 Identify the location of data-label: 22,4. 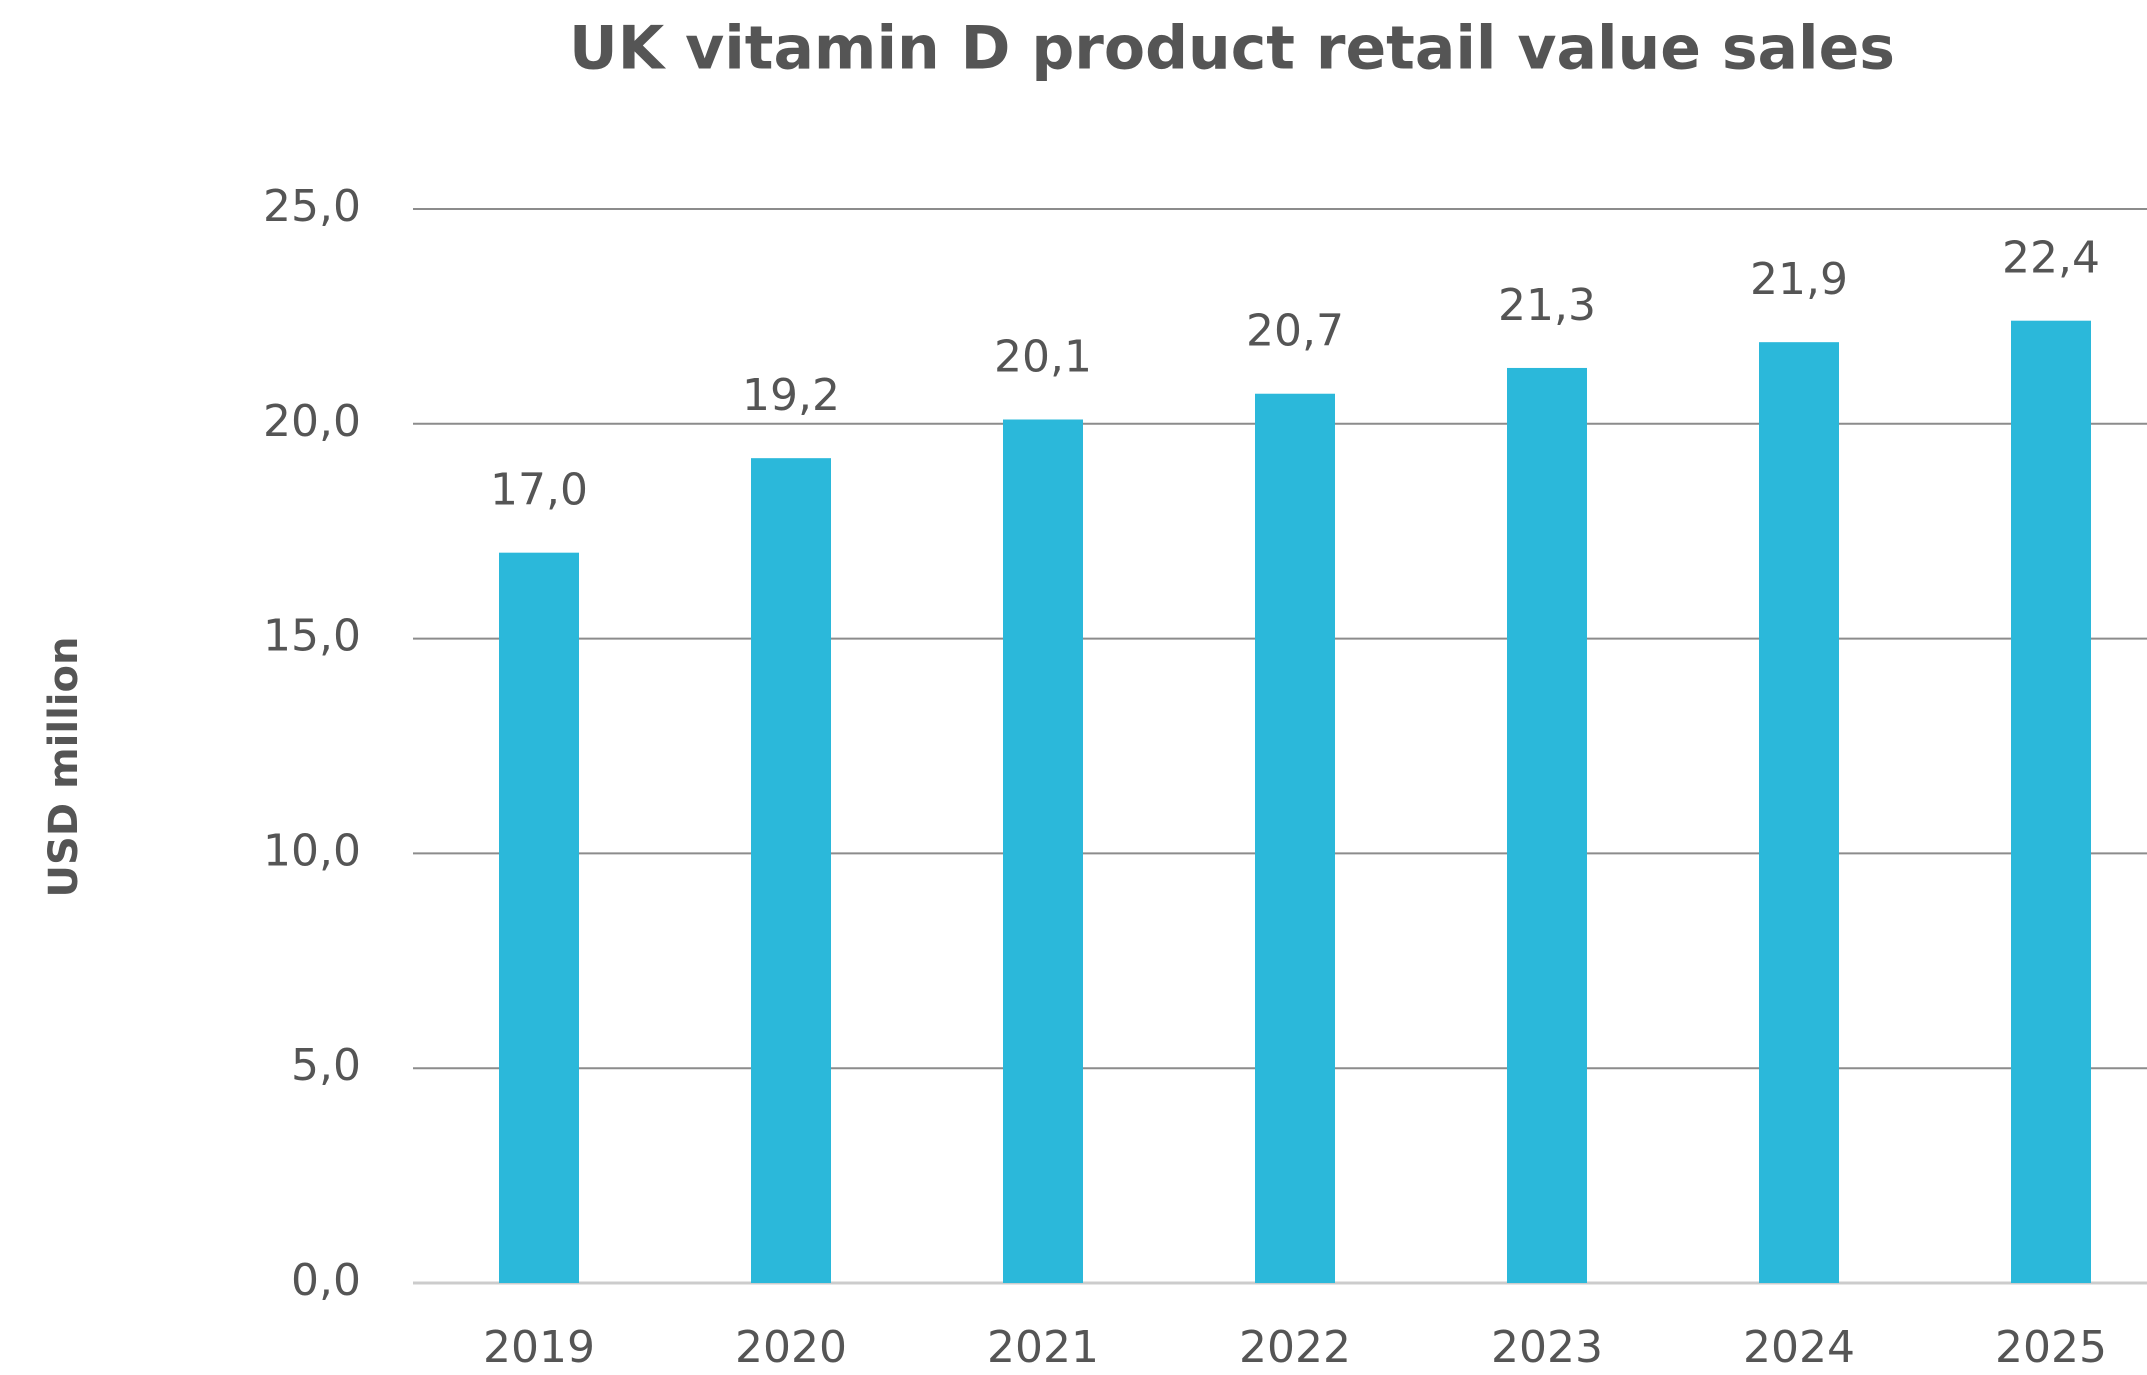
(2051, 258).